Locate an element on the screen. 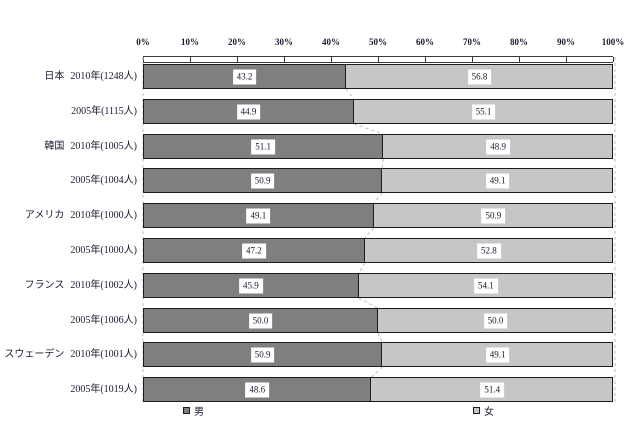 This screenshot has height=426, width=640. row-label: 2005年(1000人) is located at coordinates (68, 250).